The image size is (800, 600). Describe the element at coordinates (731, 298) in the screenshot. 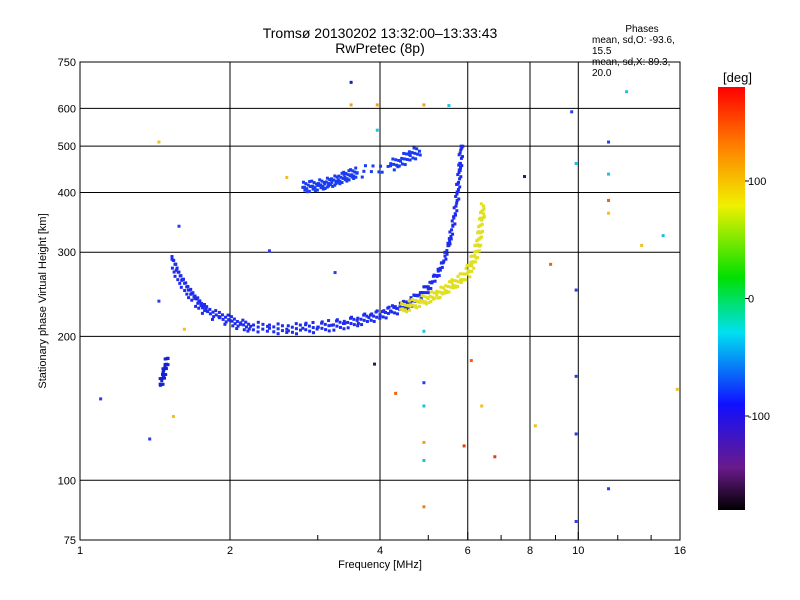

I see `colorbar` at that location.